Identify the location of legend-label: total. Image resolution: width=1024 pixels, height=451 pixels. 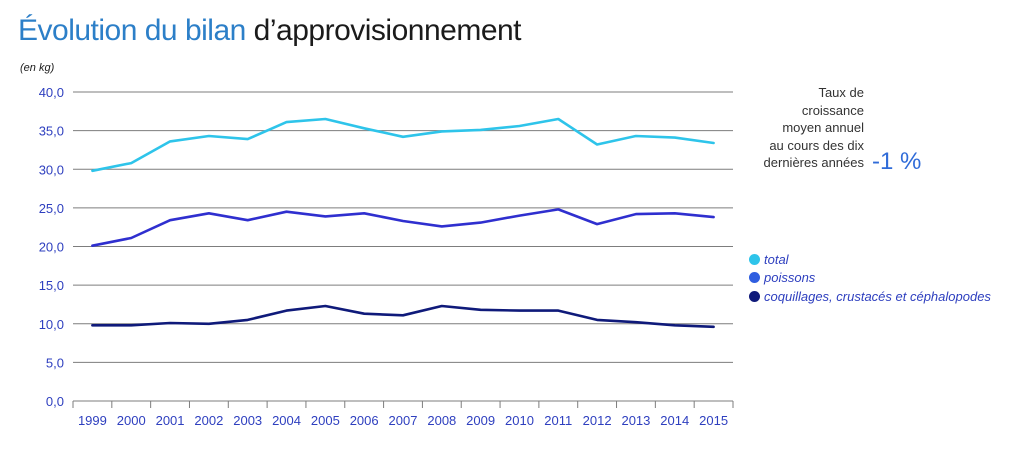
(776, 259).